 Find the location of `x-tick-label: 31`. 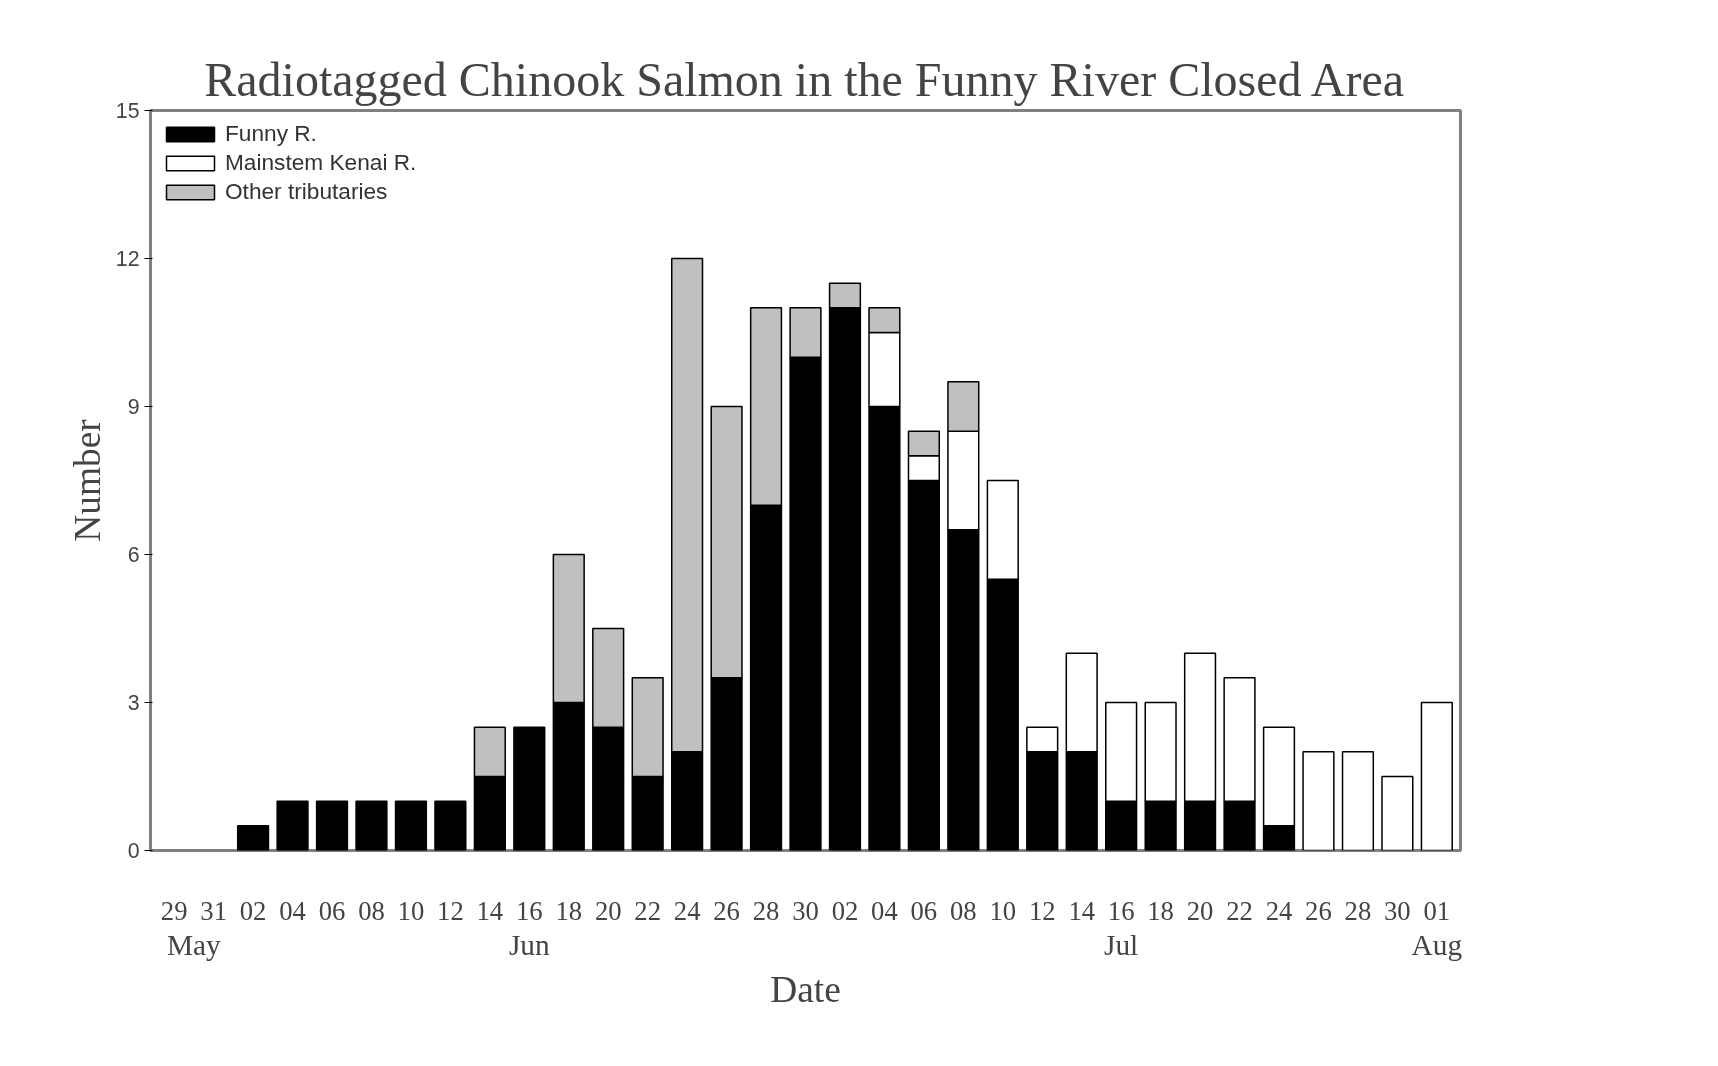

x-tick-label: 31 is located at coordinates (213, 910).